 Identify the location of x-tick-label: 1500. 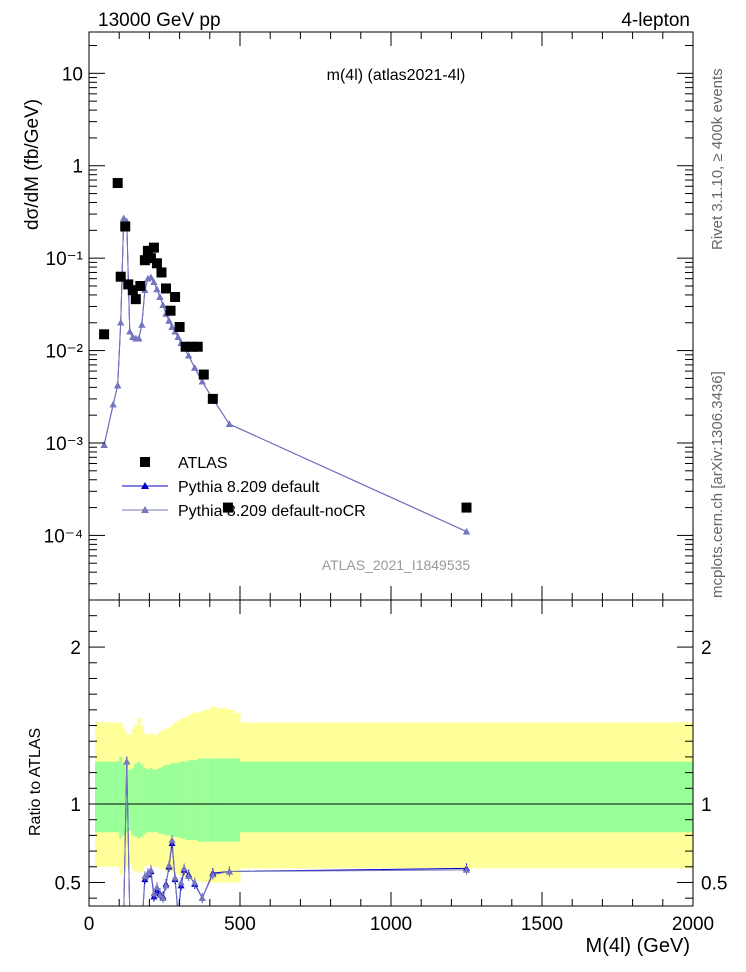
(542, 924).